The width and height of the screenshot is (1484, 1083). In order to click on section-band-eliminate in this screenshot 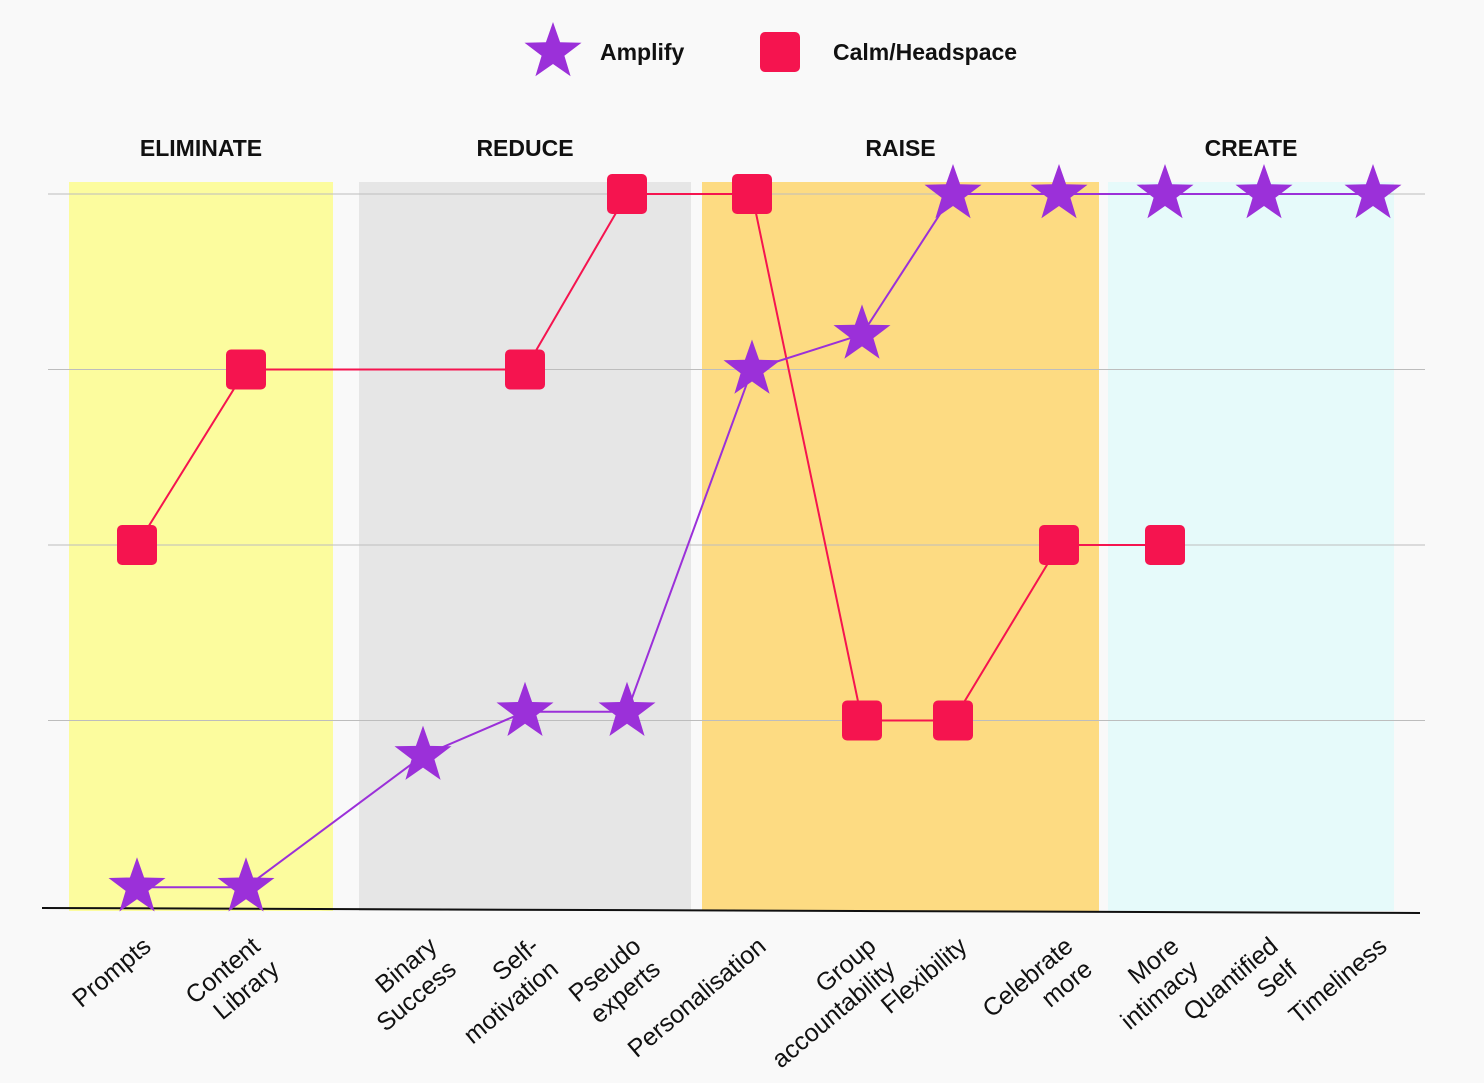, I will do `click(201, 546)`.